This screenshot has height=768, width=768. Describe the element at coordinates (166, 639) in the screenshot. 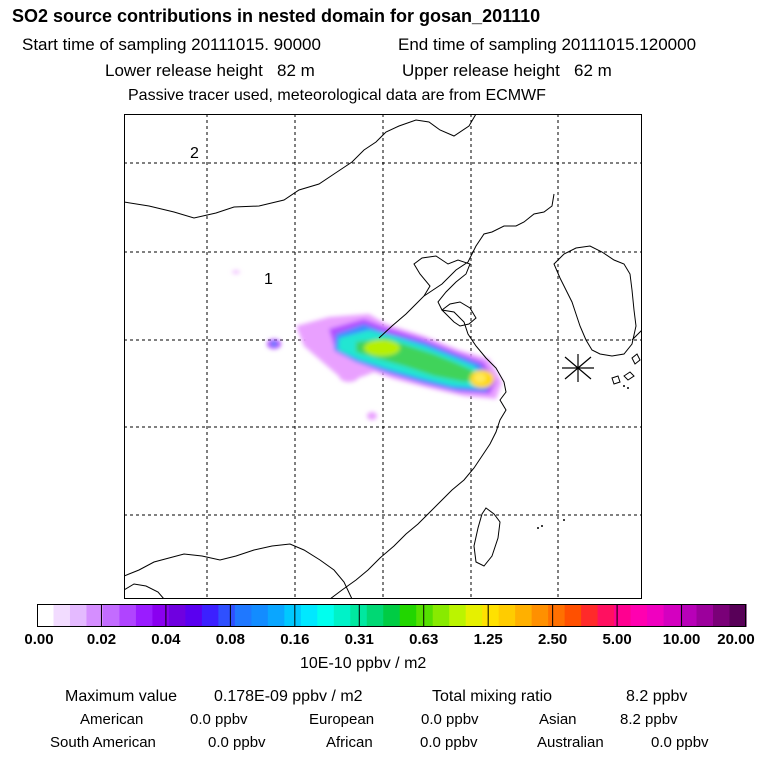

I see `colorbar-tick-label: 0.04` at that location.